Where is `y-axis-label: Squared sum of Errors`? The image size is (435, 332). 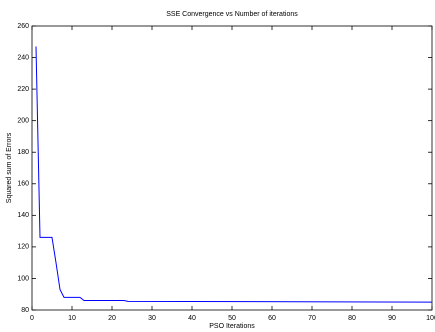
y-axis-label: Squared sum of Errors is located at coordinates (9, 167).